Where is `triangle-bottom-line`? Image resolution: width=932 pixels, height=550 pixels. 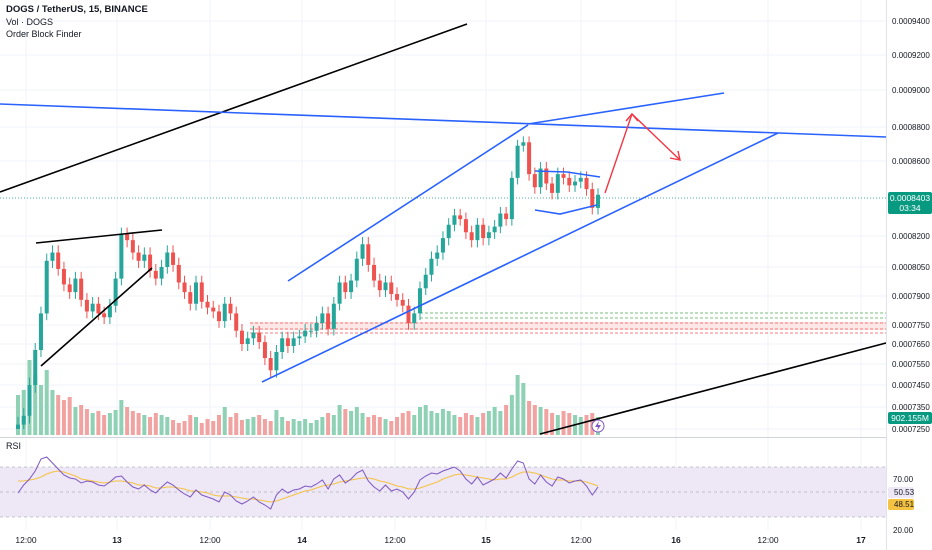
triangle-bottom-line is located at coordinates (96, 317).